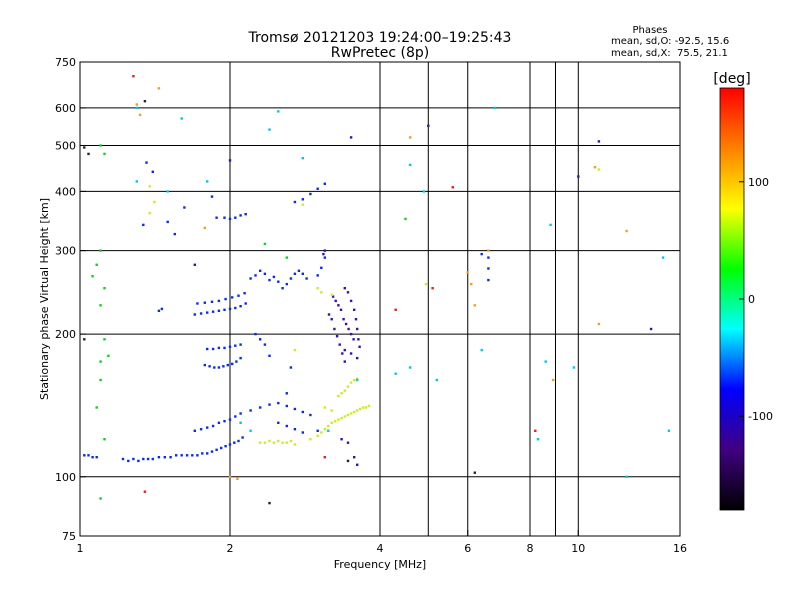  What do you see at coordinates (44, 299) in the screenshot?
I see `y-axis-label: Stationary phase Virtual Height [km]` at bounding box center [44, 299].